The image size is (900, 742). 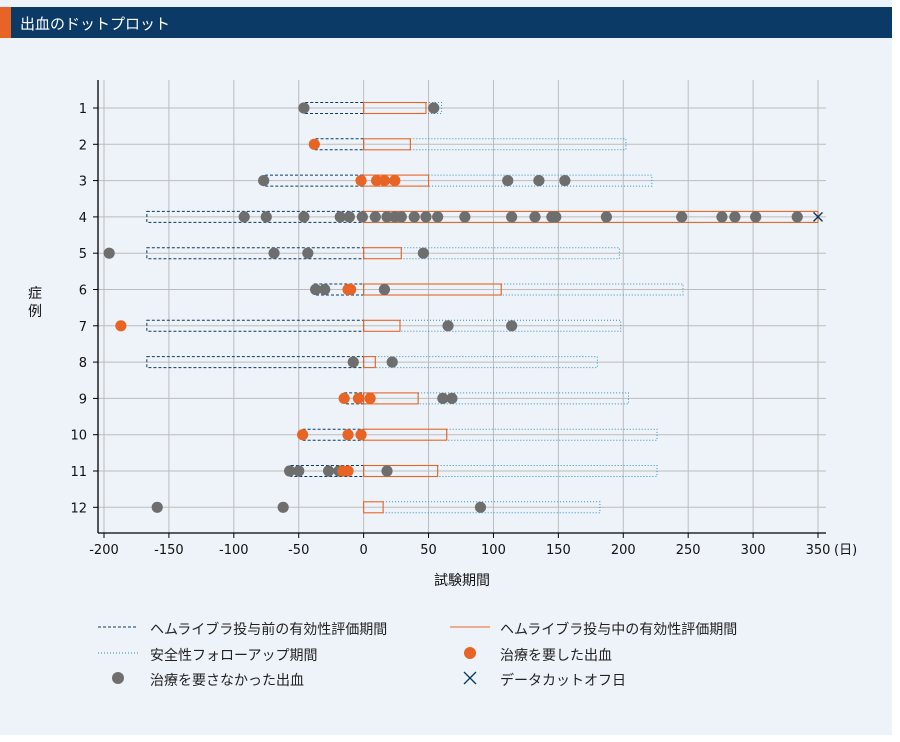 I want to click on x-tick-label: 0, so click(x=363, y=550).